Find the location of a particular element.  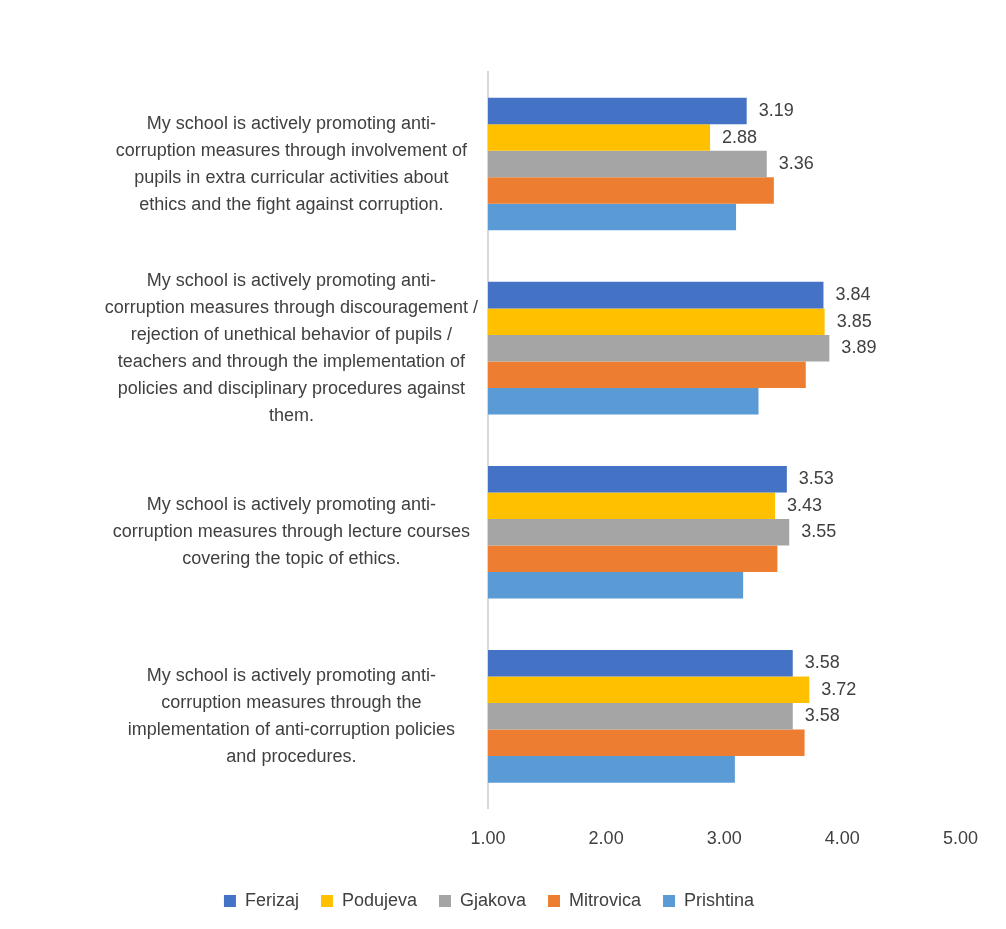

data-label: 3.84 is located at coordinates (853, 294).